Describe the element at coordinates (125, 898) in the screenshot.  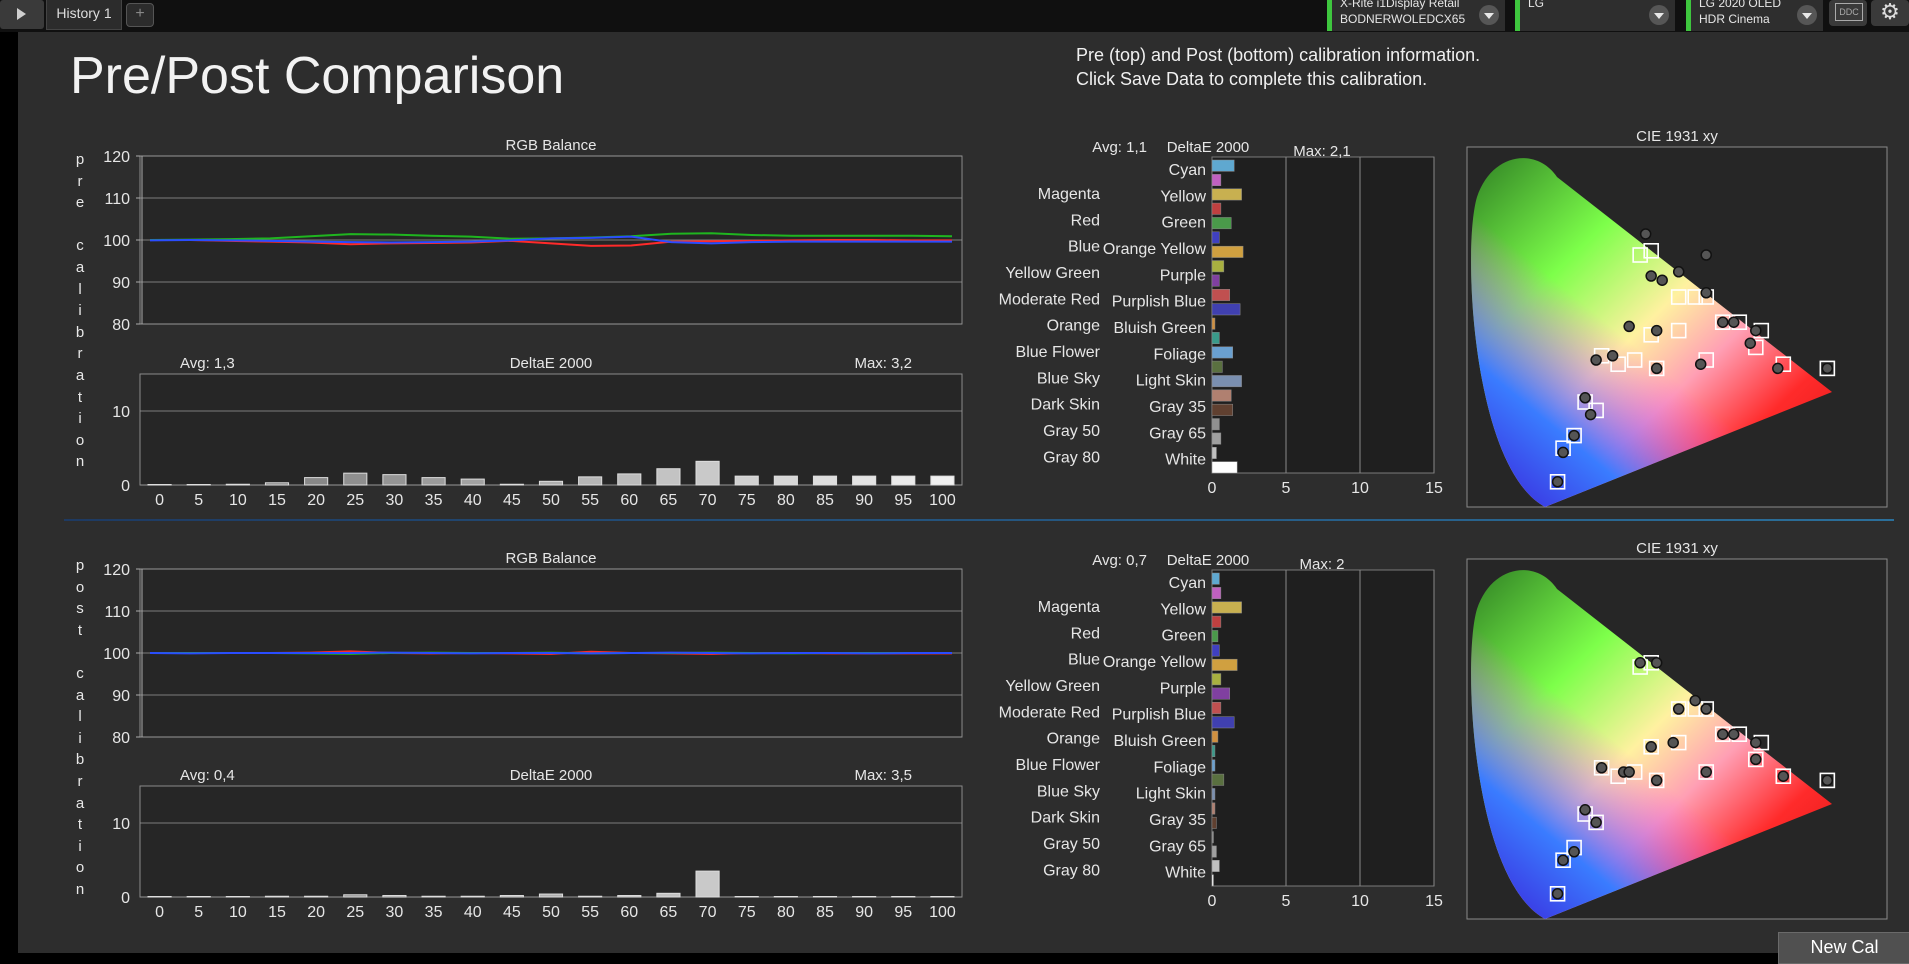
I see `y-tick-label: 0` at that location.